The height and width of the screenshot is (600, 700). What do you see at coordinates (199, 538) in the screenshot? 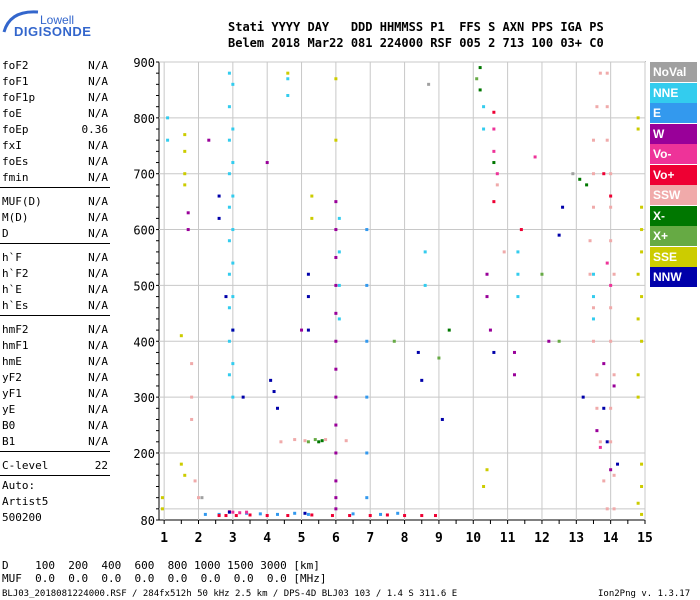
I see `x-tick-label: 2` at bounding box center [199, 538].